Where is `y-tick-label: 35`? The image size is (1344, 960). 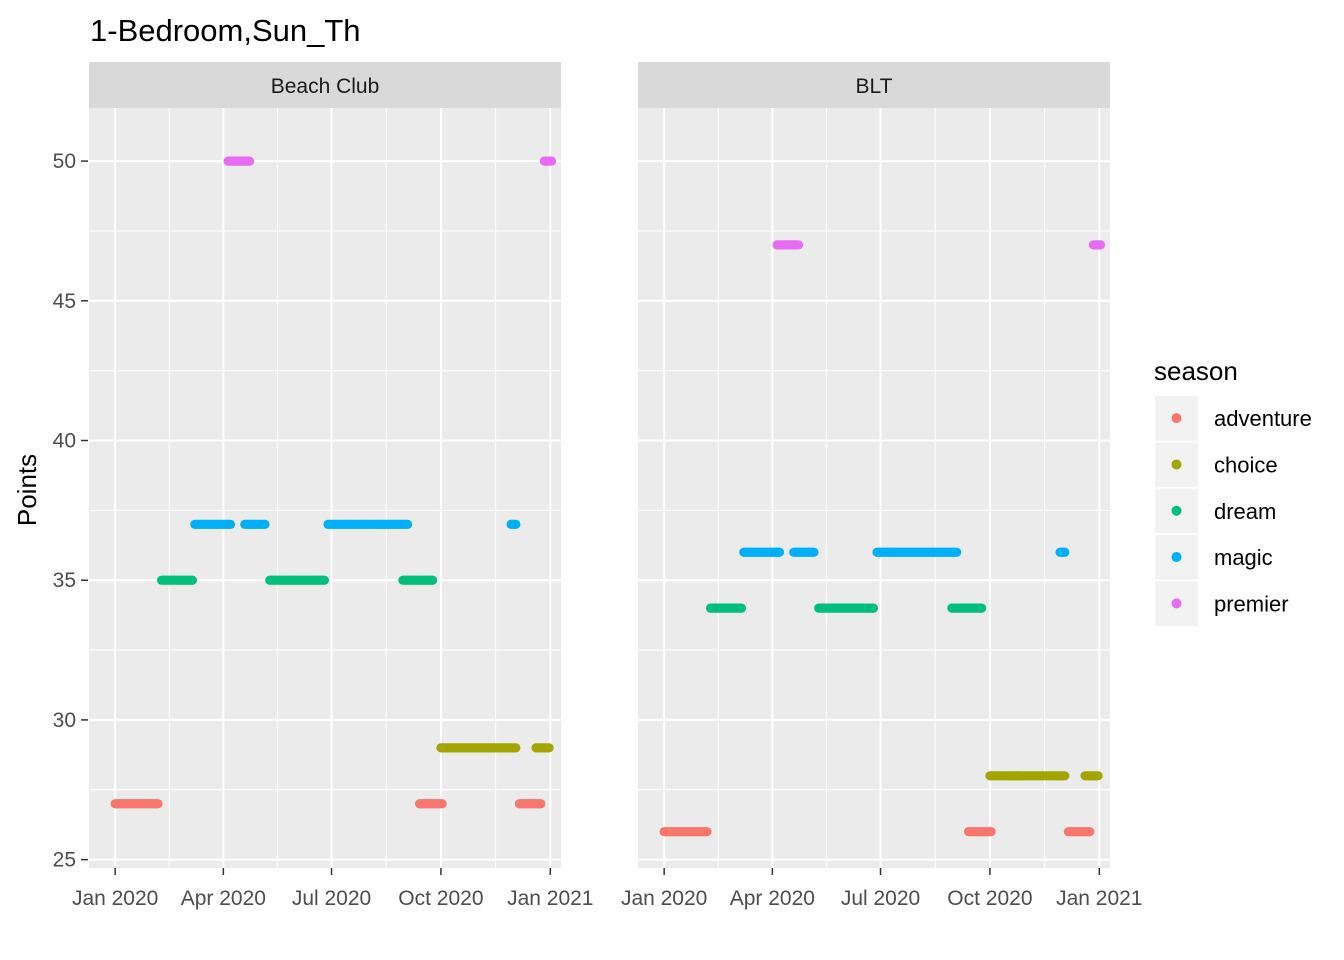
y-tick-label: 35 is located at coordinates (64, 580).